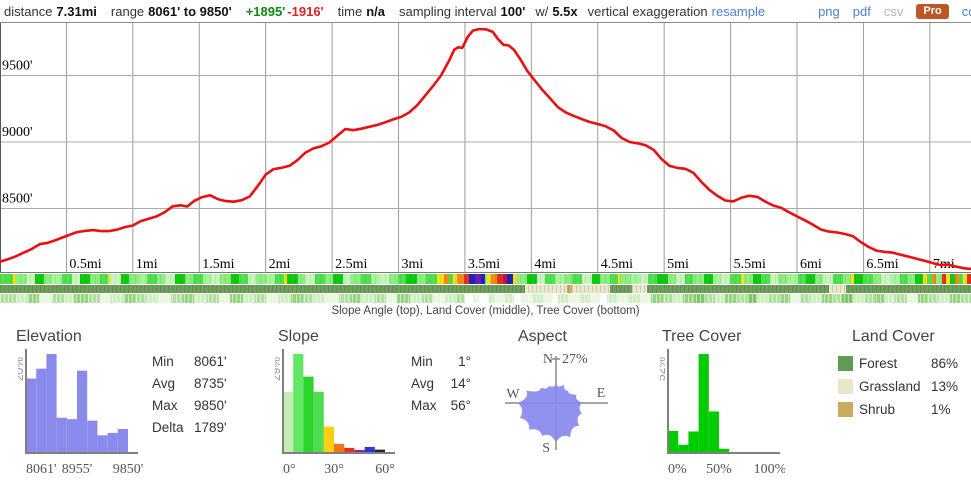 Image resolution: width=971 pixels, height=484 pixels. Describe the element at coordinates (966, 11) in the screenshot. I see `collapse-link: collapse` at that location.